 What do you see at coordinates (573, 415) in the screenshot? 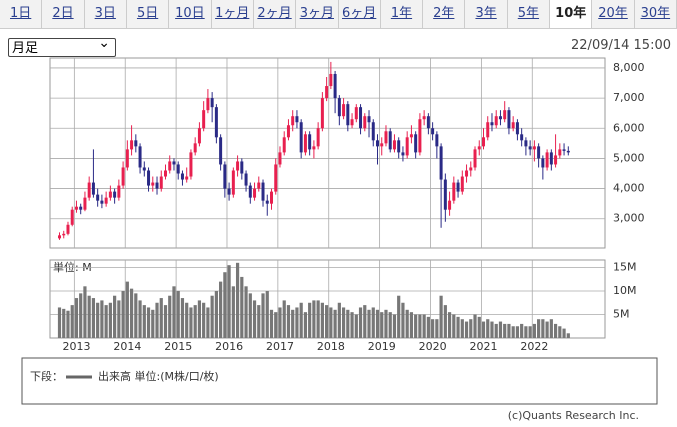
I see `copyright: (c)Quants Research Inc.` at bounding box center [573, 415].